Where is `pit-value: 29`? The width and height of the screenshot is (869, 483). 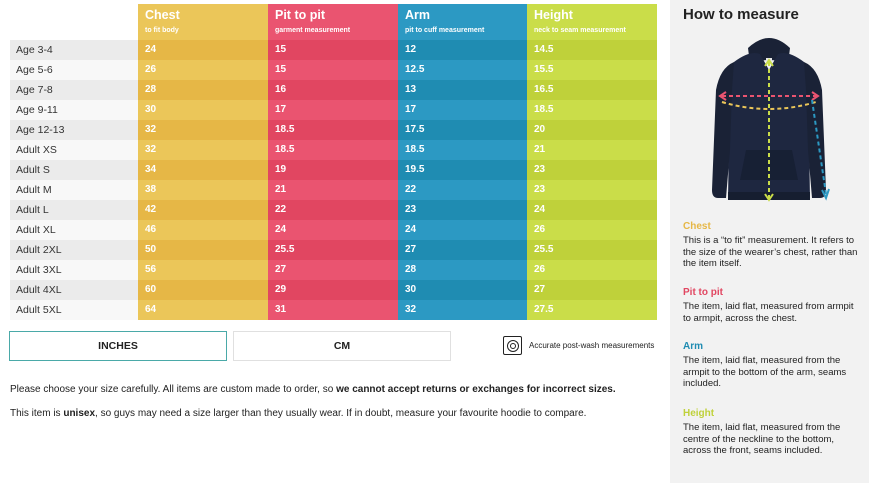
pit-value: 29 is located at coordinates (333, 290).